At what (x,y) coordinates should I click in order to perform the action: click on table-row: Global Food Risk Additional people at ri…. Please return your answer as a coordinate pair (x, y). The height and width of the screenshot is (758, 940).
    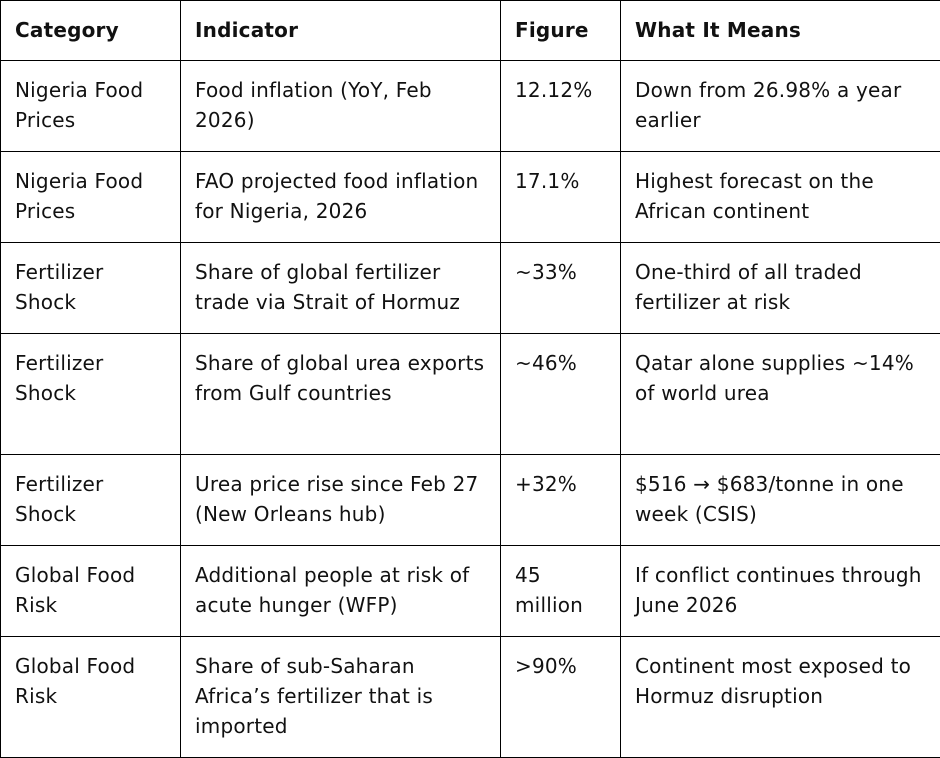
    Looking at the image, I should click on (470, 591).